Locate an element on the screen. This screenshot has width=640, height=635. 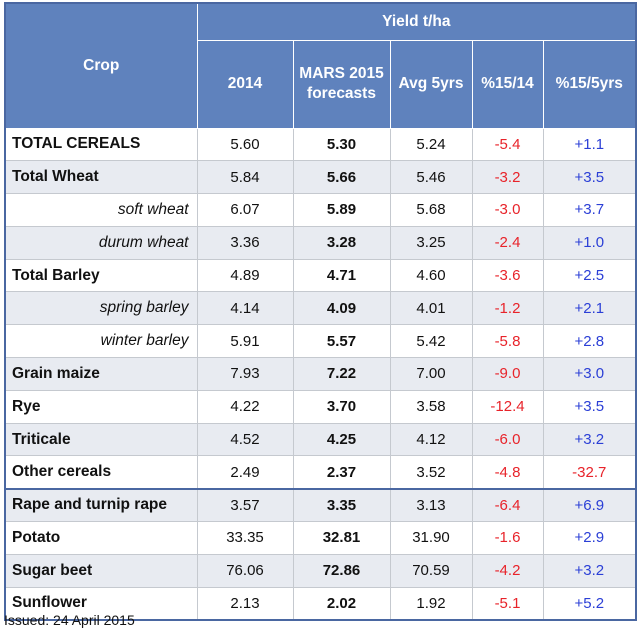
col-header-mars-2015: MARS 2015 forecasts is located at coordinates (341, 84).